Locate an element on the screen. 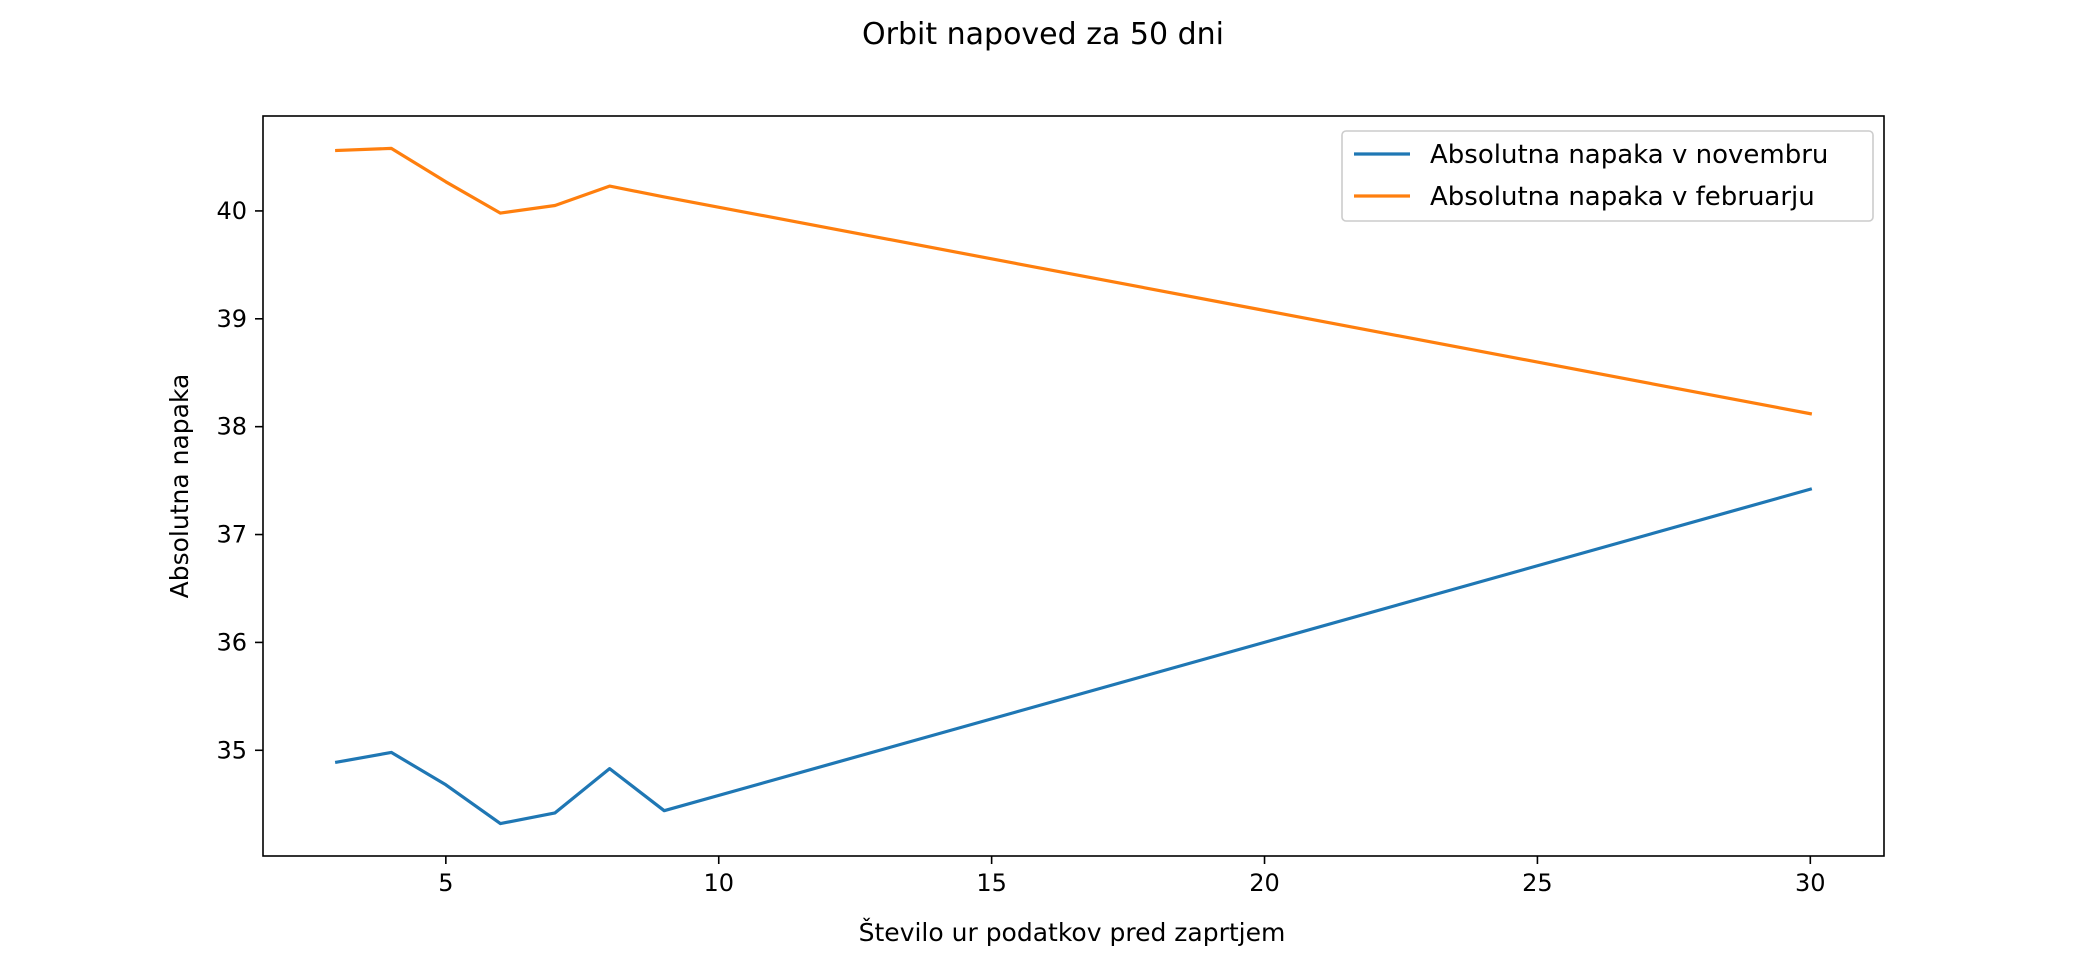  x-axis-ticks: 5 10 15 20 25 30 is located at coordinates (1132, 876).